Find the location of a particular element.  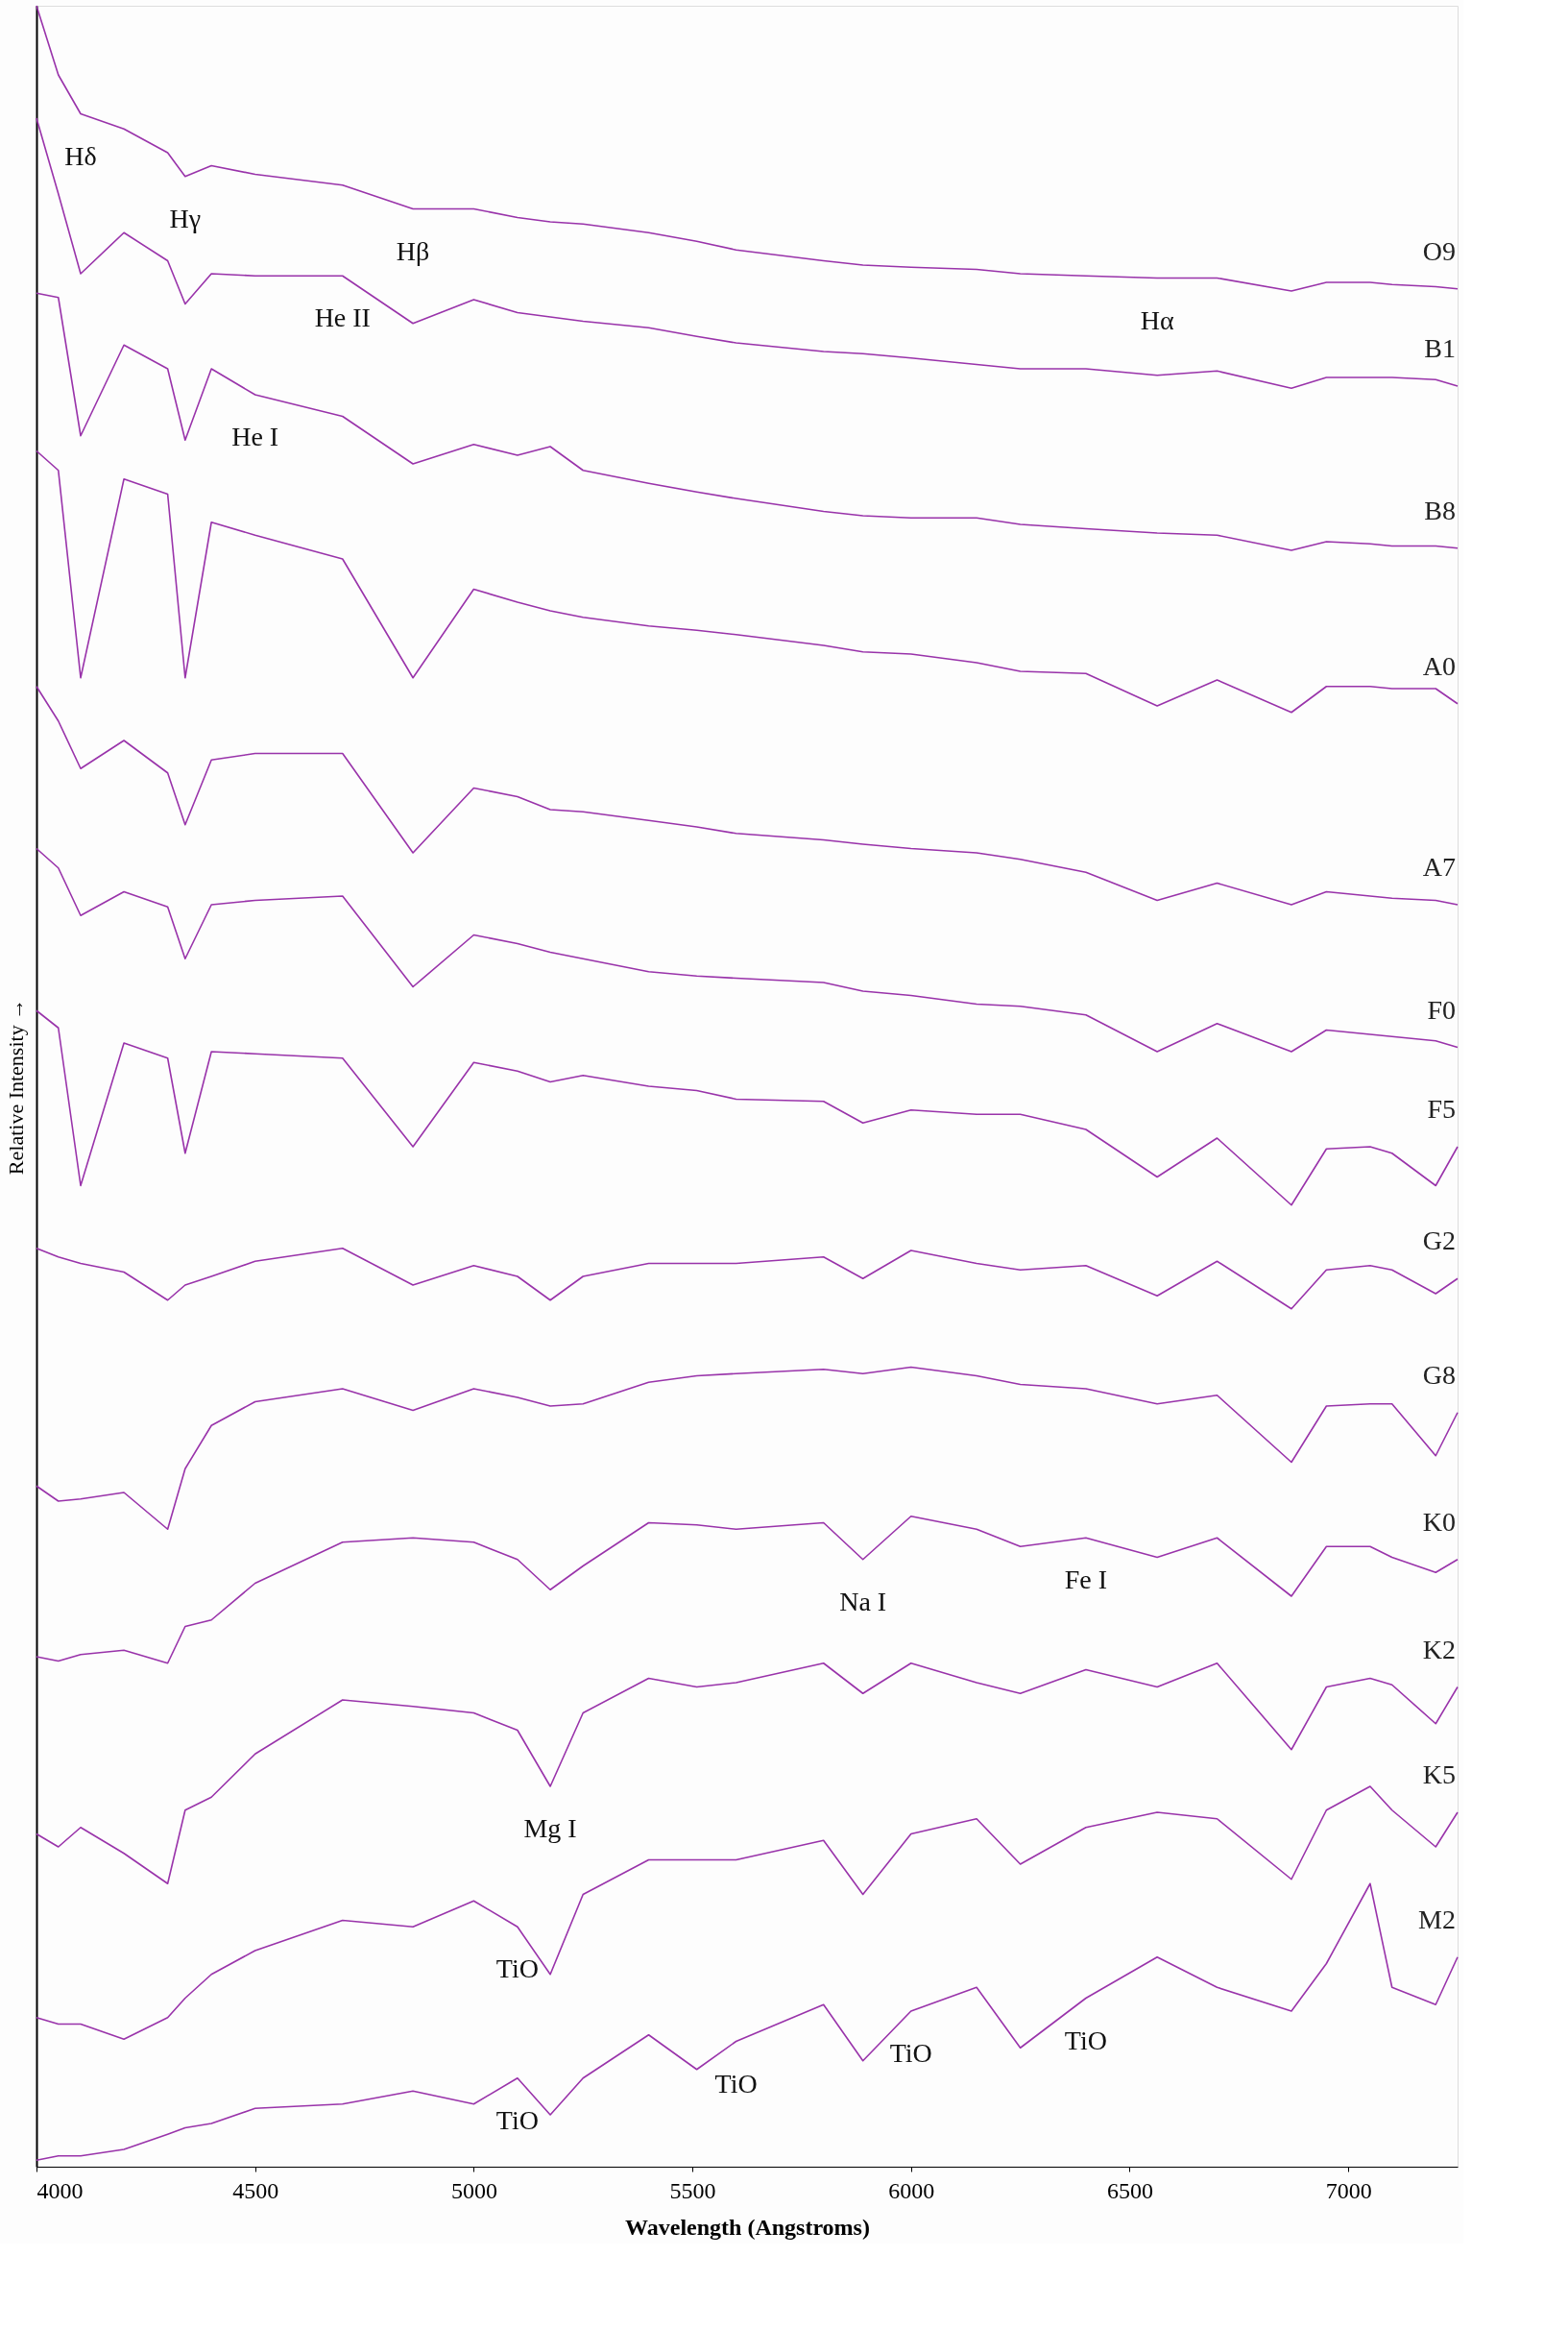

series-label: K2 is located at coordinates (1439, 1649).